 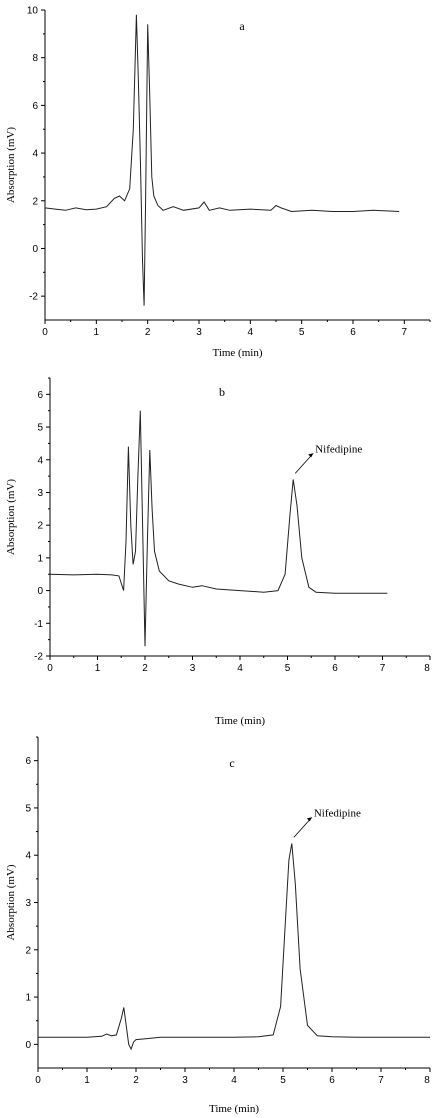 What do you see at coordinates (231, 763) in the screenshot?
I see `panel-letter: c` at bounding box center [231, 763].